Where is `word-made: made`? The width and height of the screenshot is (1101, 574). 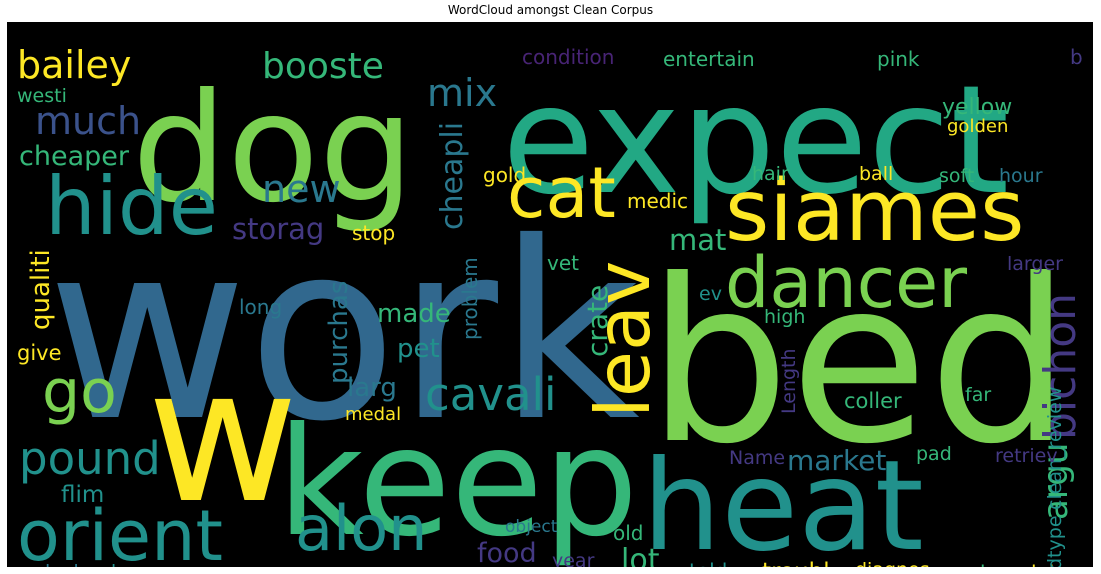
word-made: made is located at coordinates (414, 314).